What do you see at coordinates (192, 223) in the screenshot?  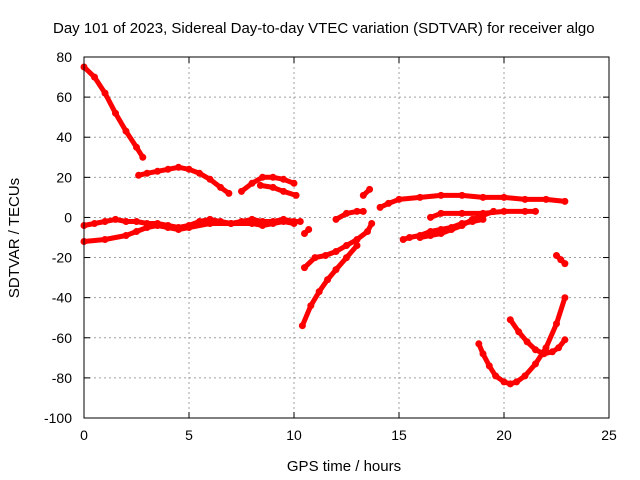 I see `series-5-track` at bounding box center [192, 223].